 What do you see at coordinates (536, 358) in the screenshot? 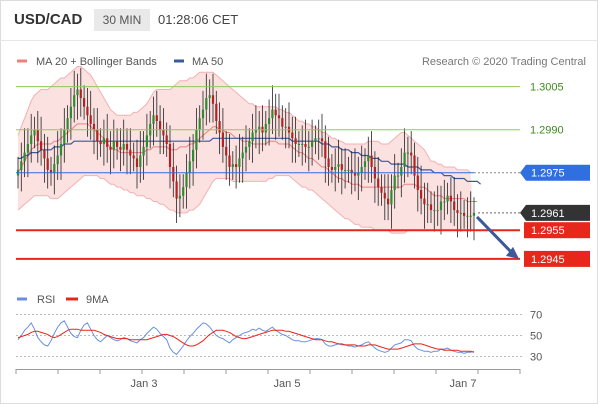
I see `rsi-tick-label: 30` at bounding box center [536, 358].